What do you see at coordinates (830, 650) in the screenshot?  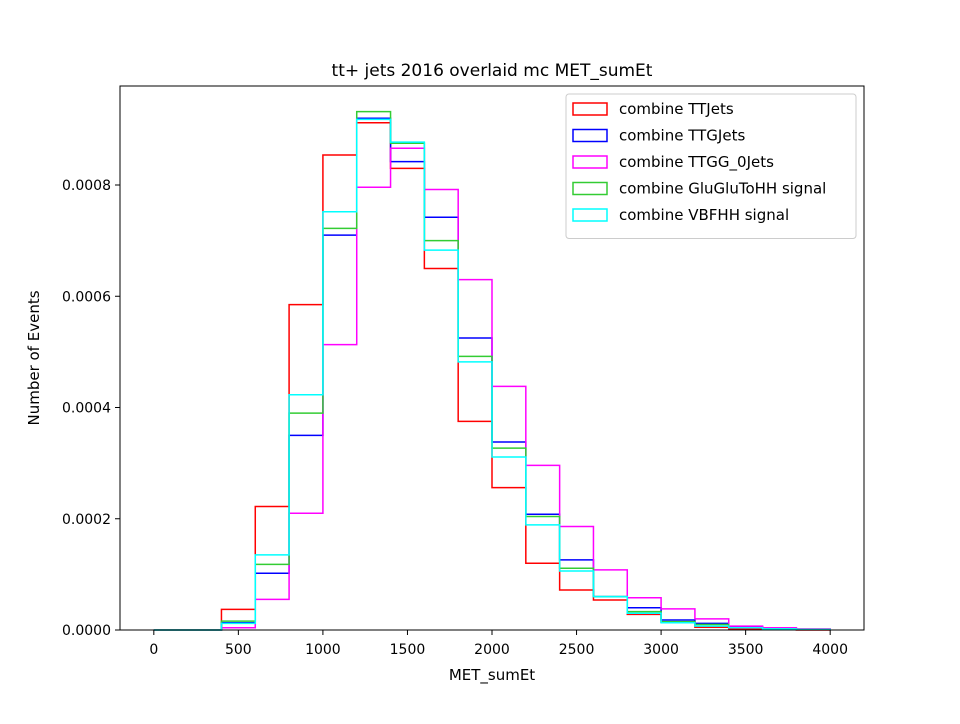 I see `x-tick-label: 4000` at bounding box center [830, 650].